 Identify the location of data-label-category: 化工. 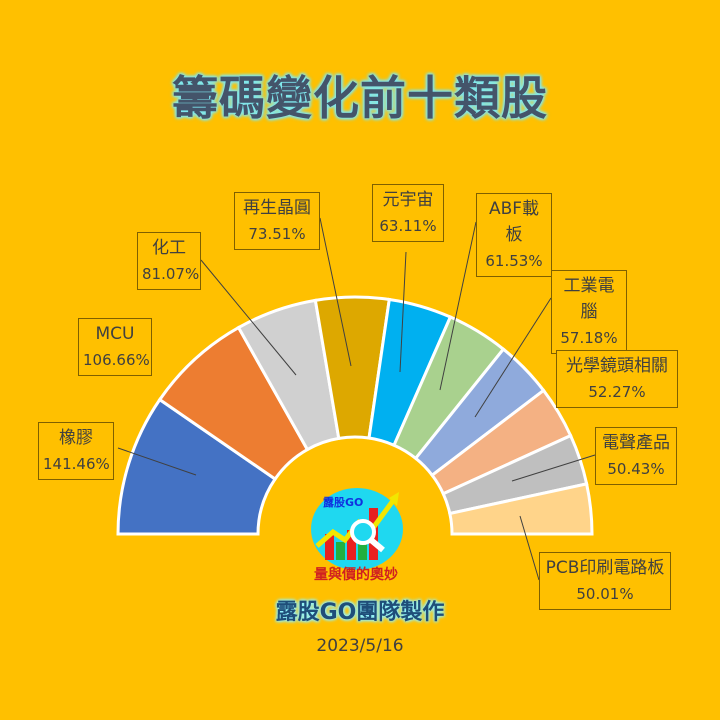
(169, 248).